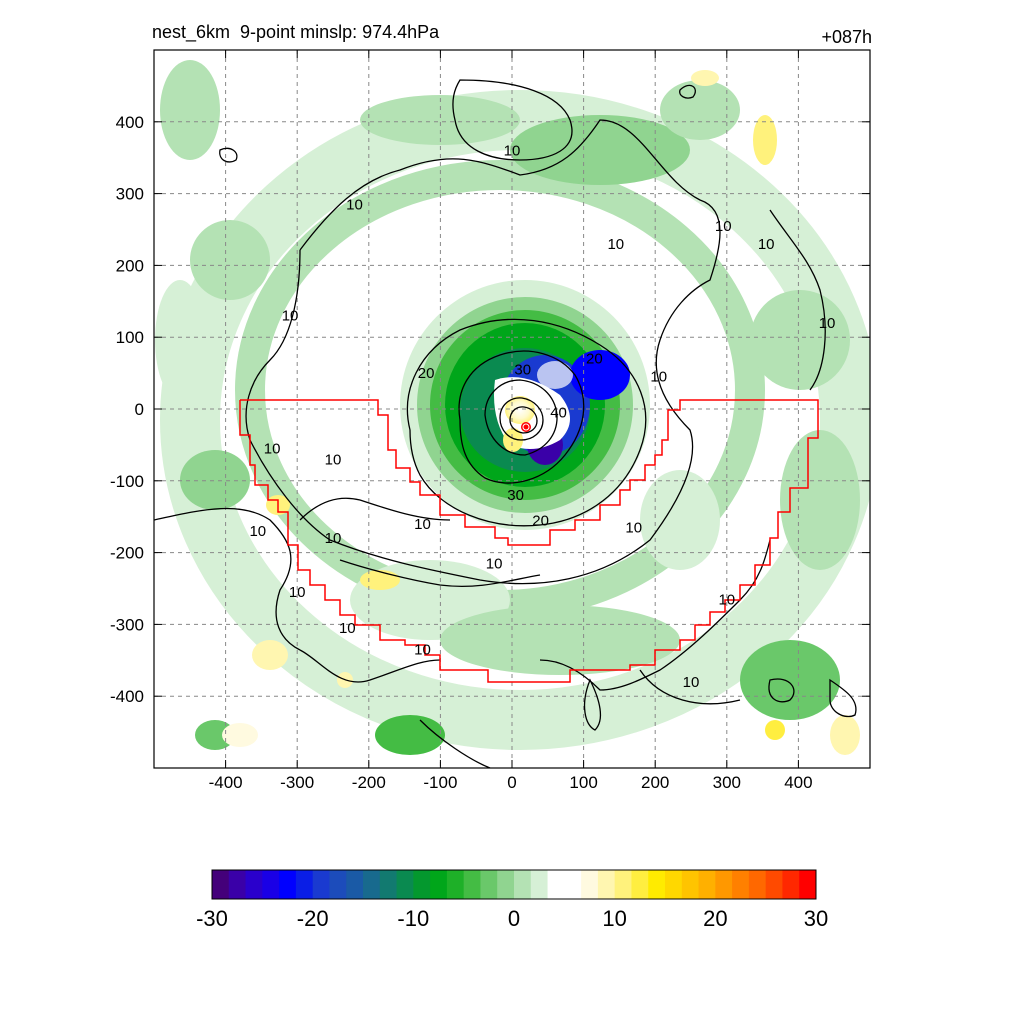 This screenshot has width=1024, height=1024. I want to click on contour-10-m, so click(592, 704).